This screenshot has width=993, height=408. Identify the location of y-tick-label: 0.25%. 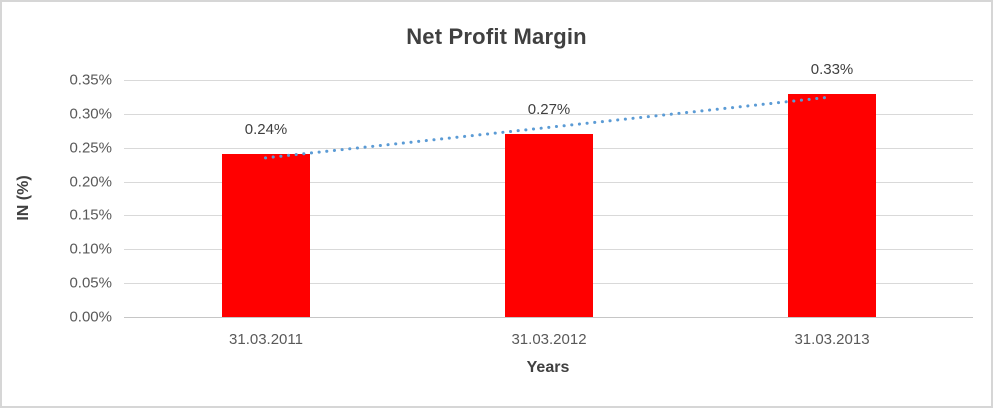
(90, 148).